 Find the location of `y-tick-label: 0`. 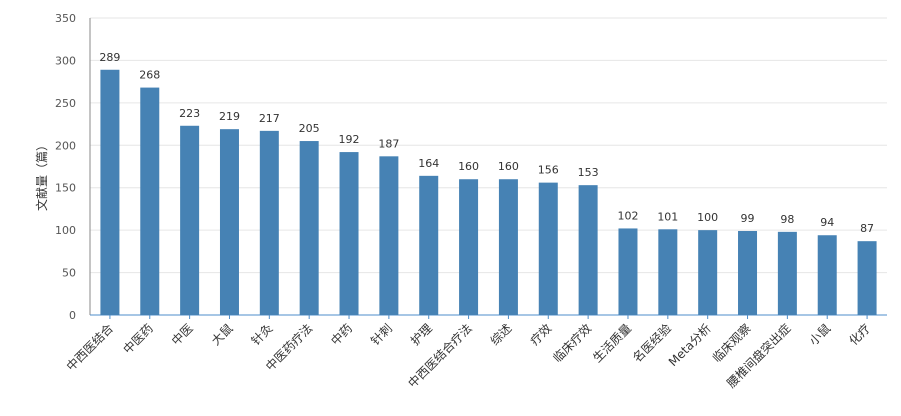

y-tick-label: 0 is located at coordinates (72, 315).